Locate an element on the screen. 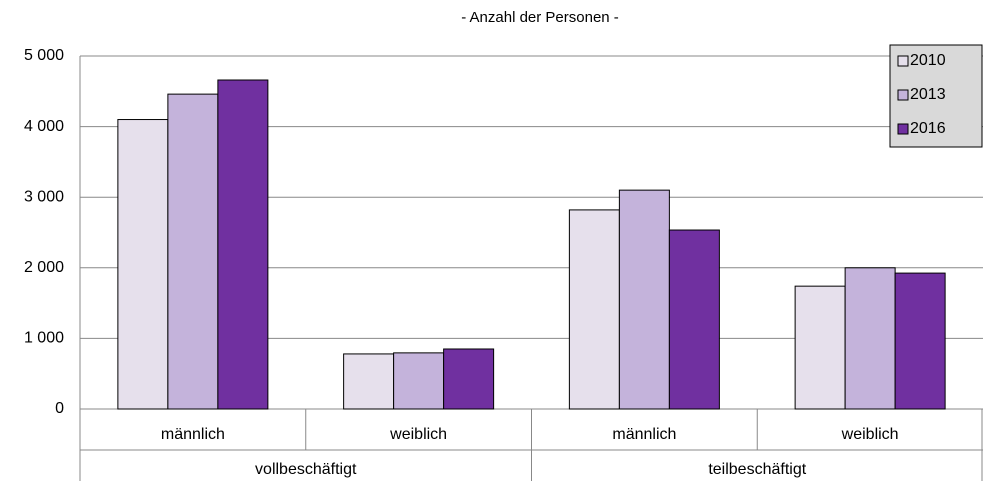  y-tick-label: 5 000 is located at coordinates (44, 55).